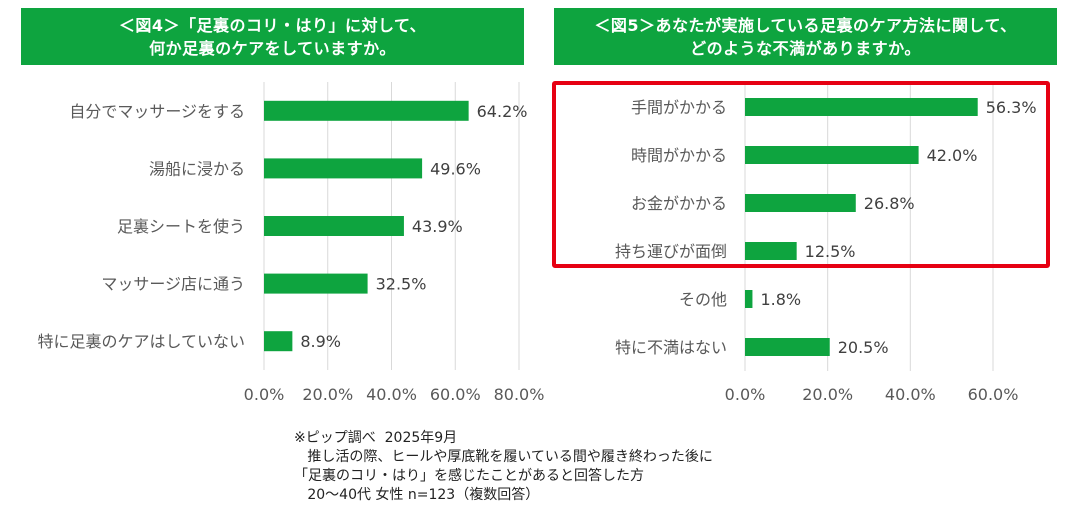  I want to click on category-label: マッサージ店に通う, so click(173, 284).